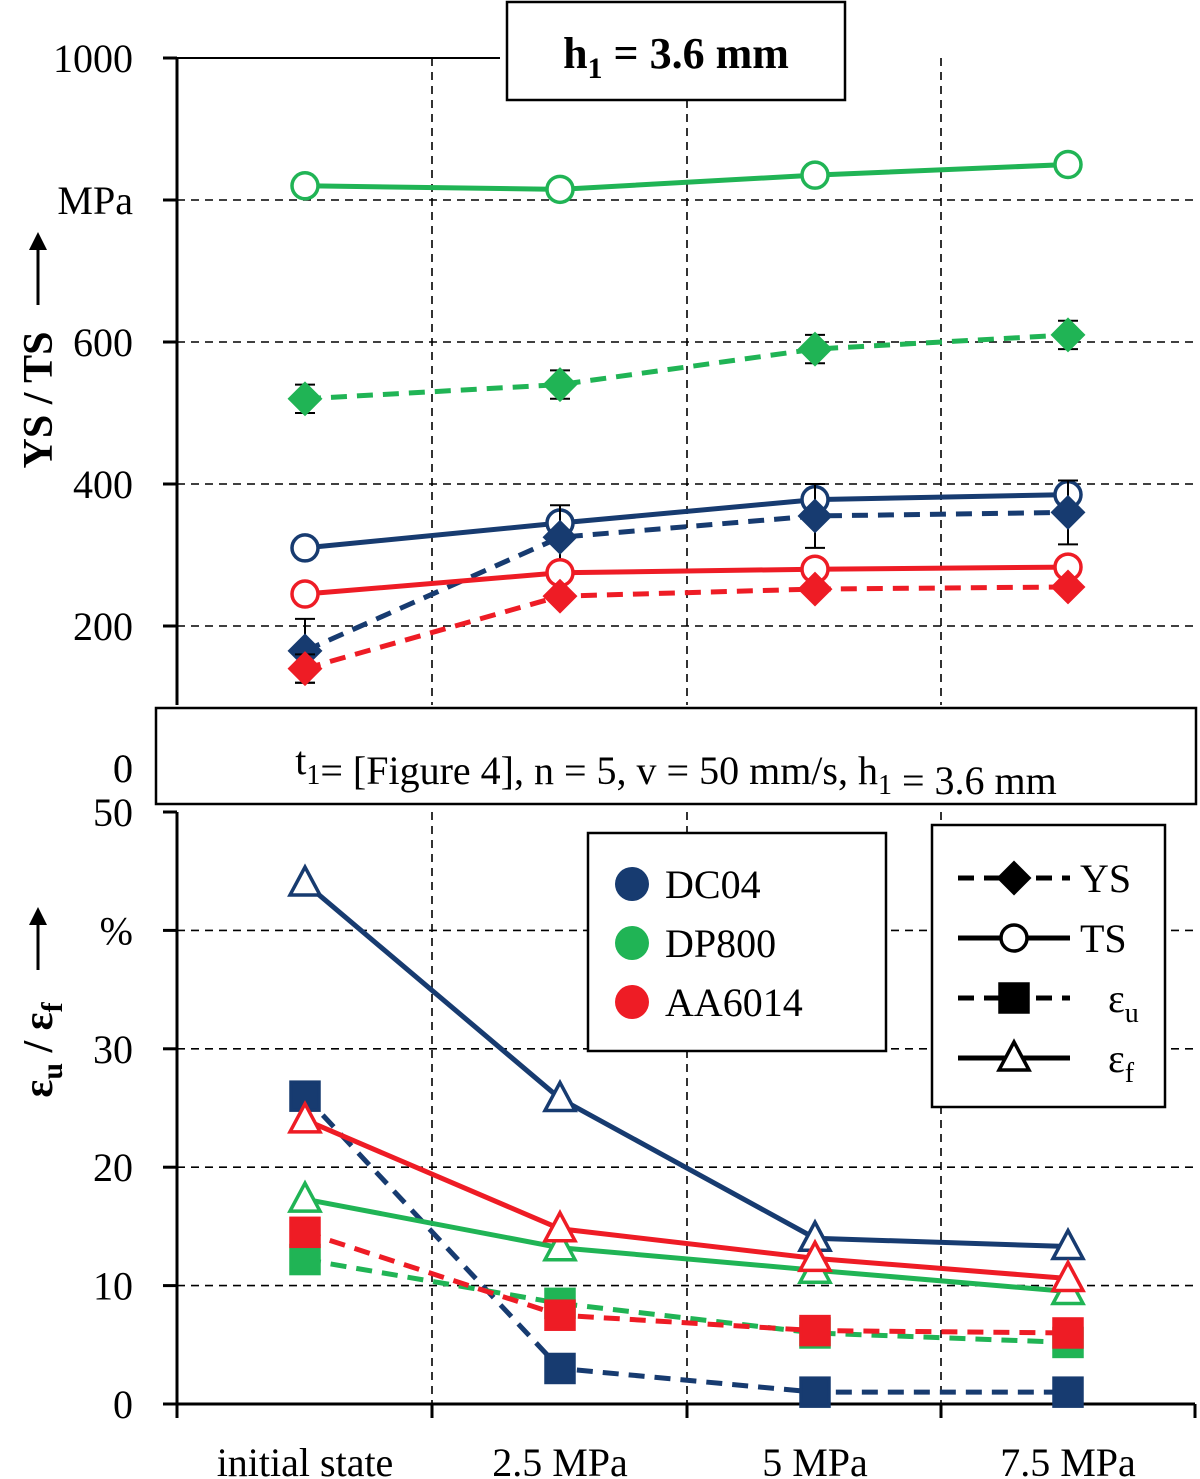  Describe the element at coordinates (1068, 1459) in the screenshot. I see `x-tick-label: 7.5 MPa` at that location.